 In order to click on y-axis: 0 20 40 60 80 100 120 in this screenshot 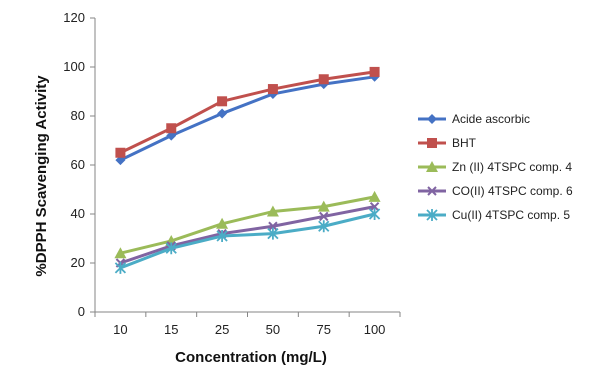, I will do `click(79, 164)`.